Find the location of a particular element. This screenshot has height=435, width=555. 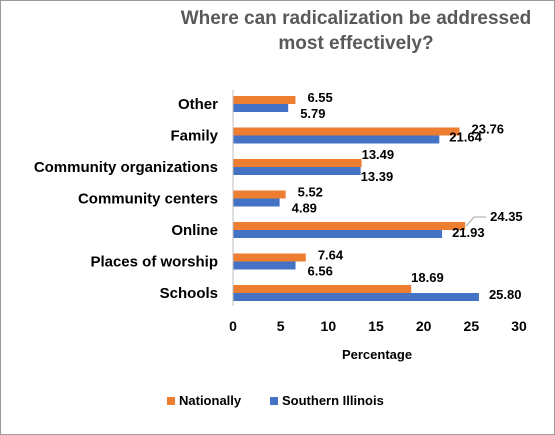

x-tick-label: 10 is located at coordinates (329, 326).